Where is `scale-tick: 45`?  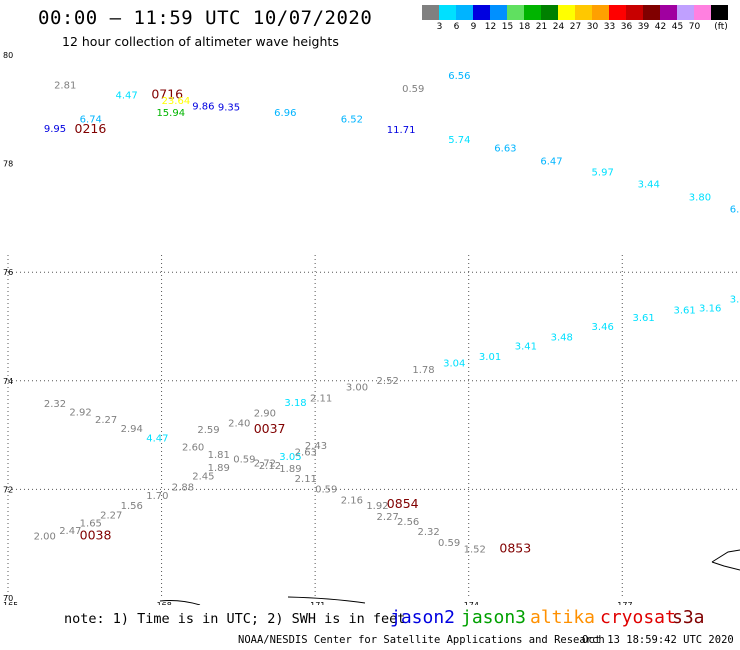 scale-tick: 45 is located at coordinates (677, 27).